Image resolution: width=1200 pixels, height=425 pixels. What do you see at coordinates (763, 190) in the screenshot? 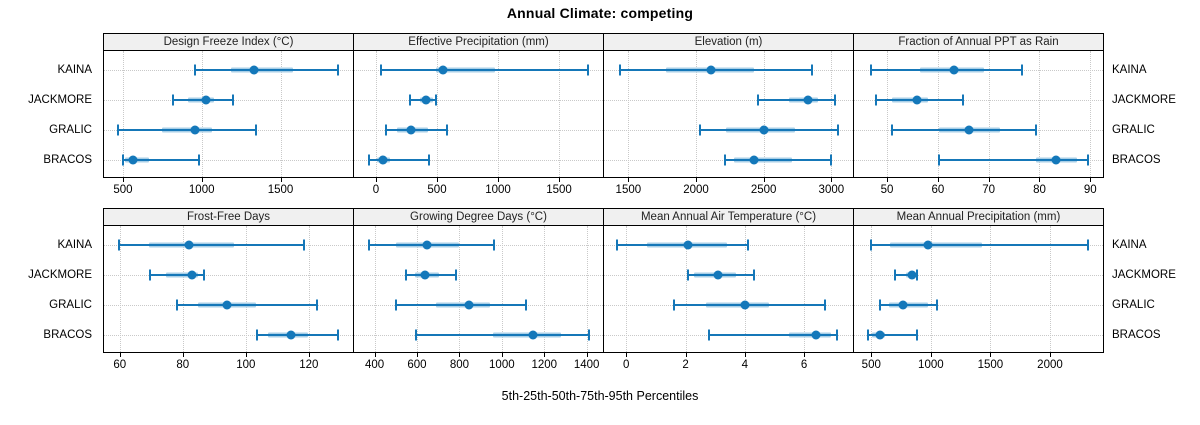
I see `x-axis-tick-label: 2500` at bounding box center [763, 190].